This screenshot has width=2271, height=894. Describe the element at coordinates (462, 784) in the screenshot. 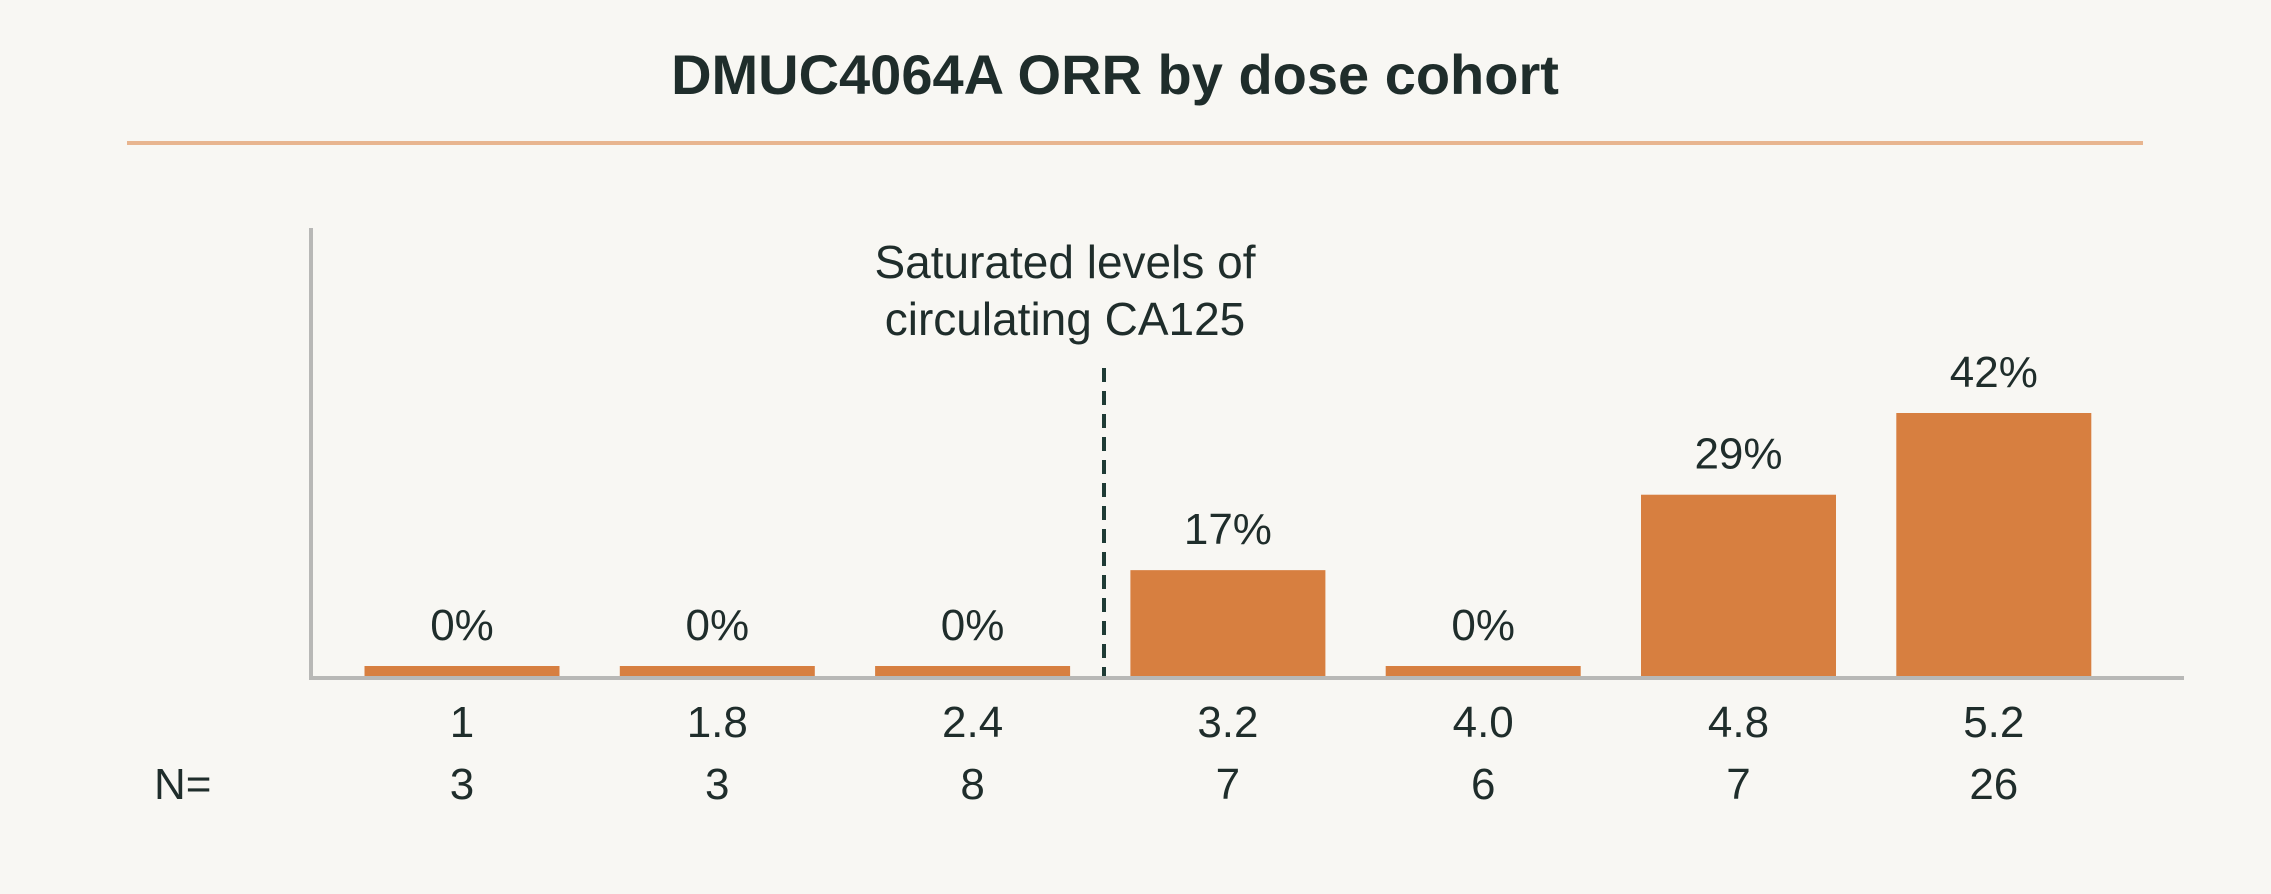

I see `n-value-dose-1: 3` at that location.